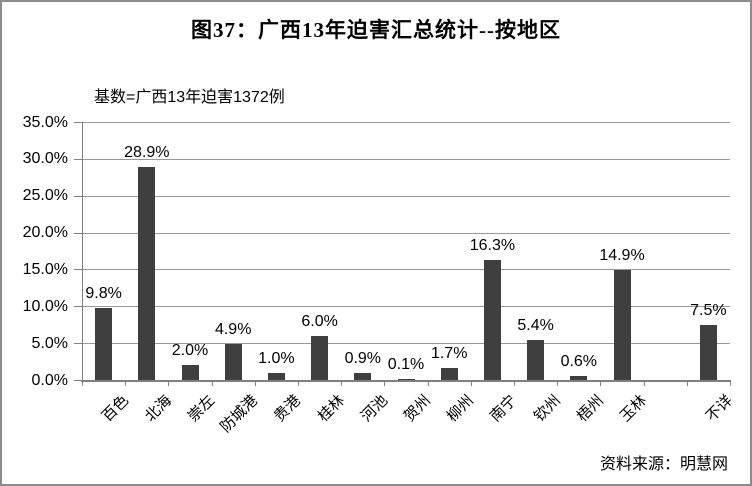 This screenshot has width=752, height=486. What do you see at coordinates (147, 152) in the screenshot?
I see `bar-value-label: 28.9%` at bounding box center [147, 152].